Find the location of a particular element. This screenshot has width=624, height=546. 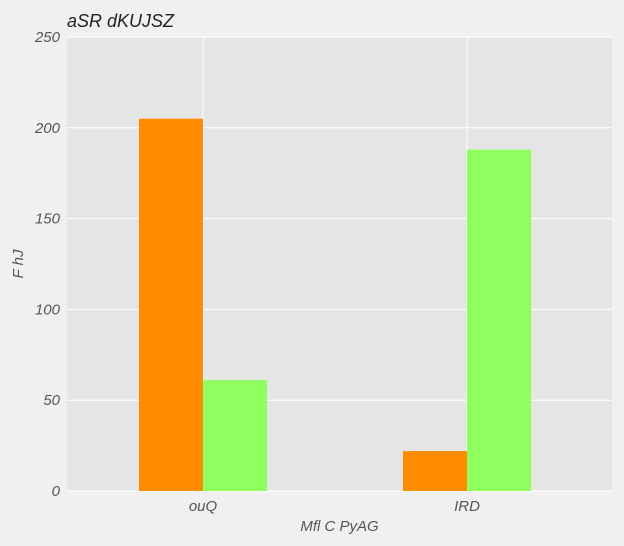

bar-series-1-IRD is located at coordinates (435, 471).